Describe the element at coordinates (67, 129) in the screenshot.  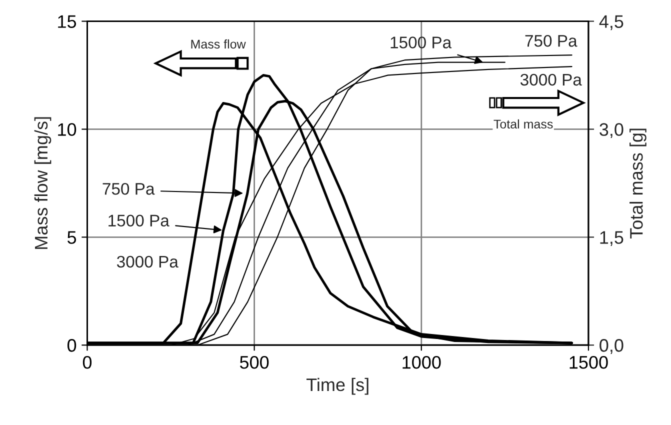
I see `y-tick-label: 10` at that location.